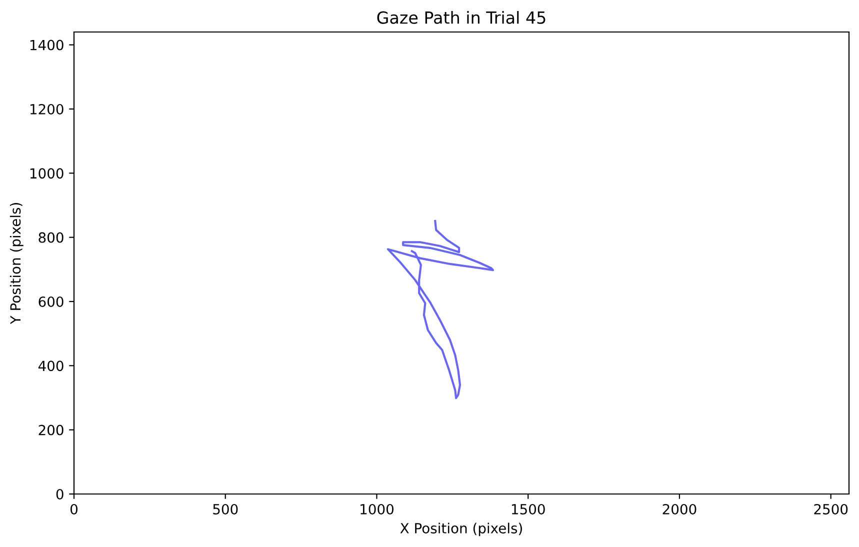 Image resolution: width=859 pixels, height=547 pixels. What do you see at coordinates (51, 366) in the screenshot?
I see `y-tick-label: 400` at bounding box center [51, 366].